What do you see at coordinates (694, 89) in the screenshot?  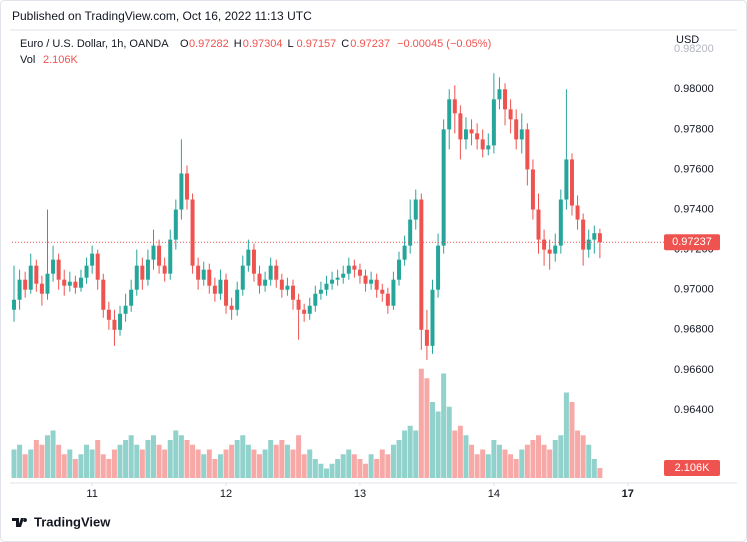 I see `y-tick-label: 0.98000` at bounding box center [694, 89].